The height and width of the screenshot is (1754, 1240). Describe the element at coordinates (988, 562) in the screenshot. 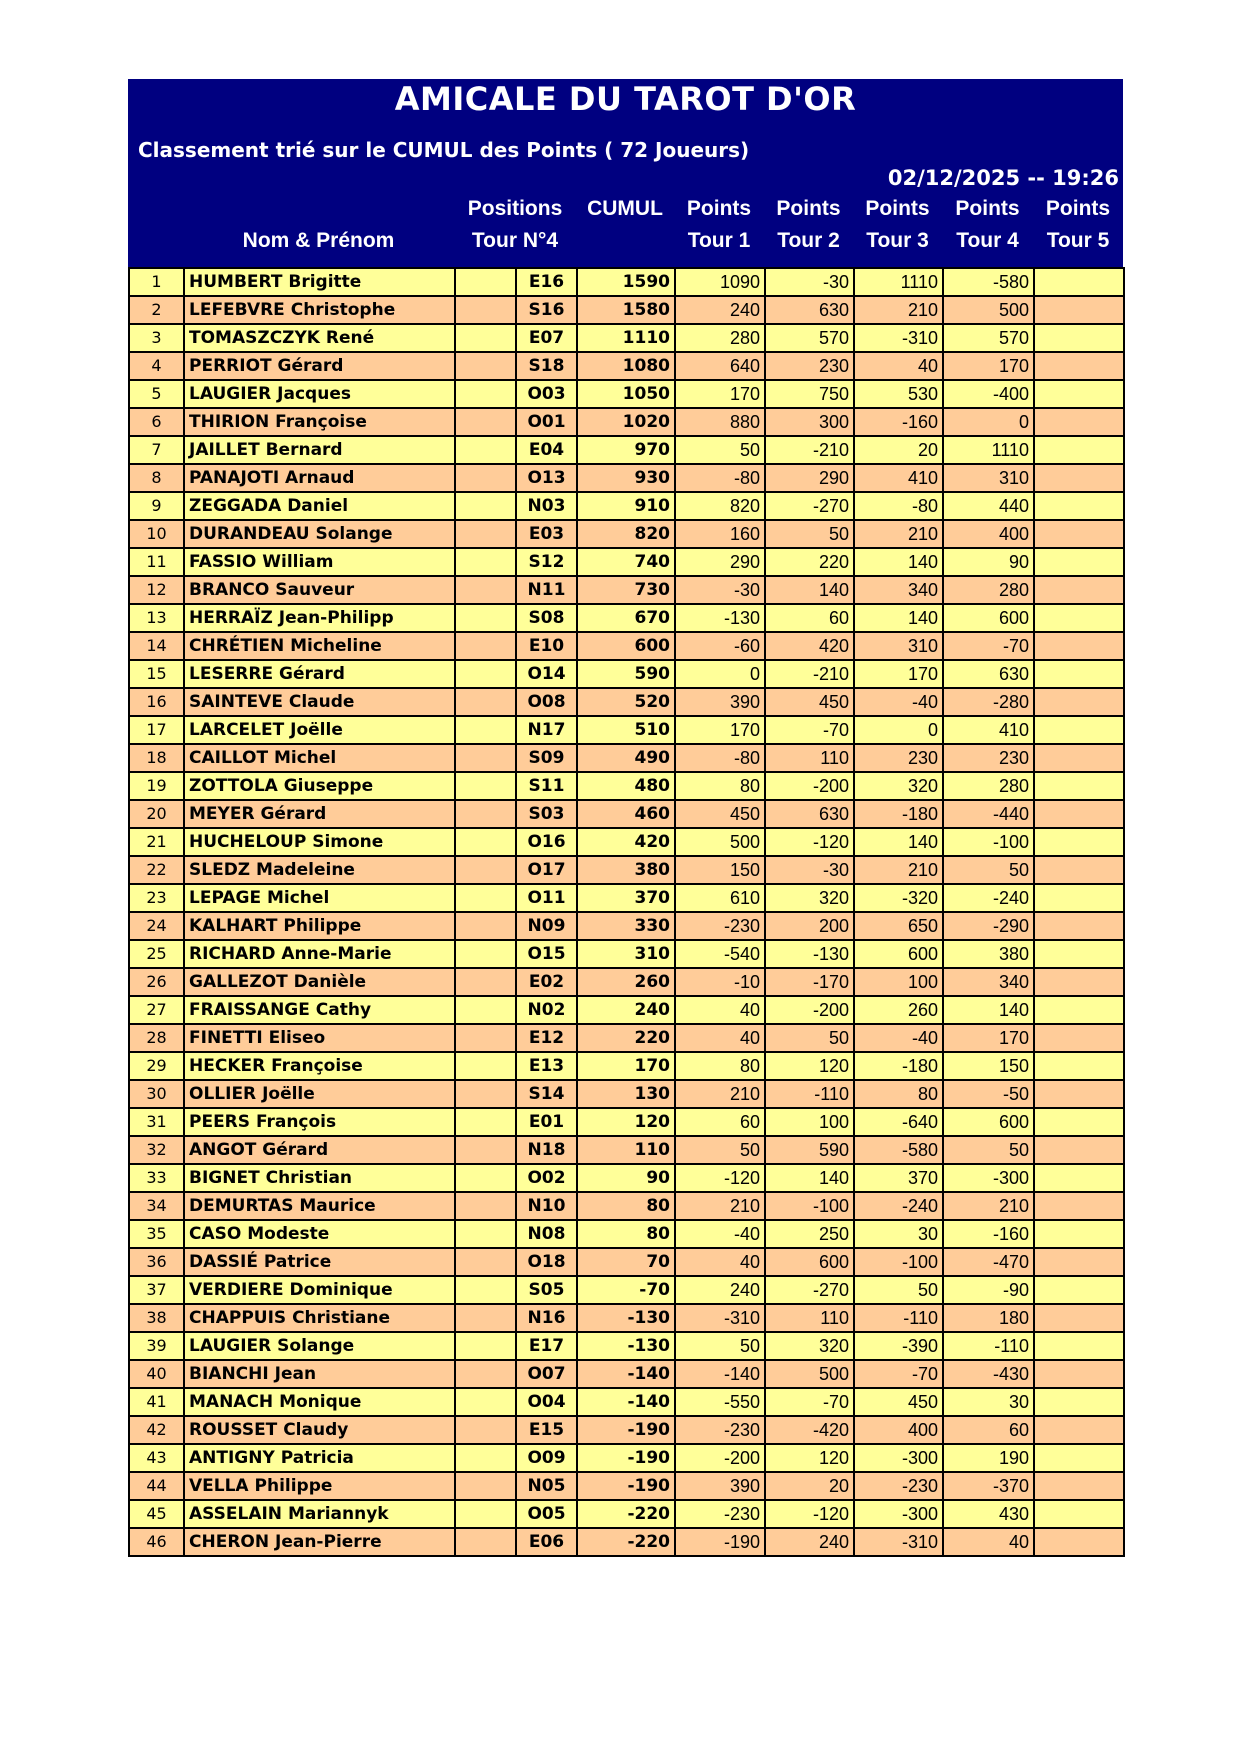

I see `tour4-points-cell: 90` at that location.